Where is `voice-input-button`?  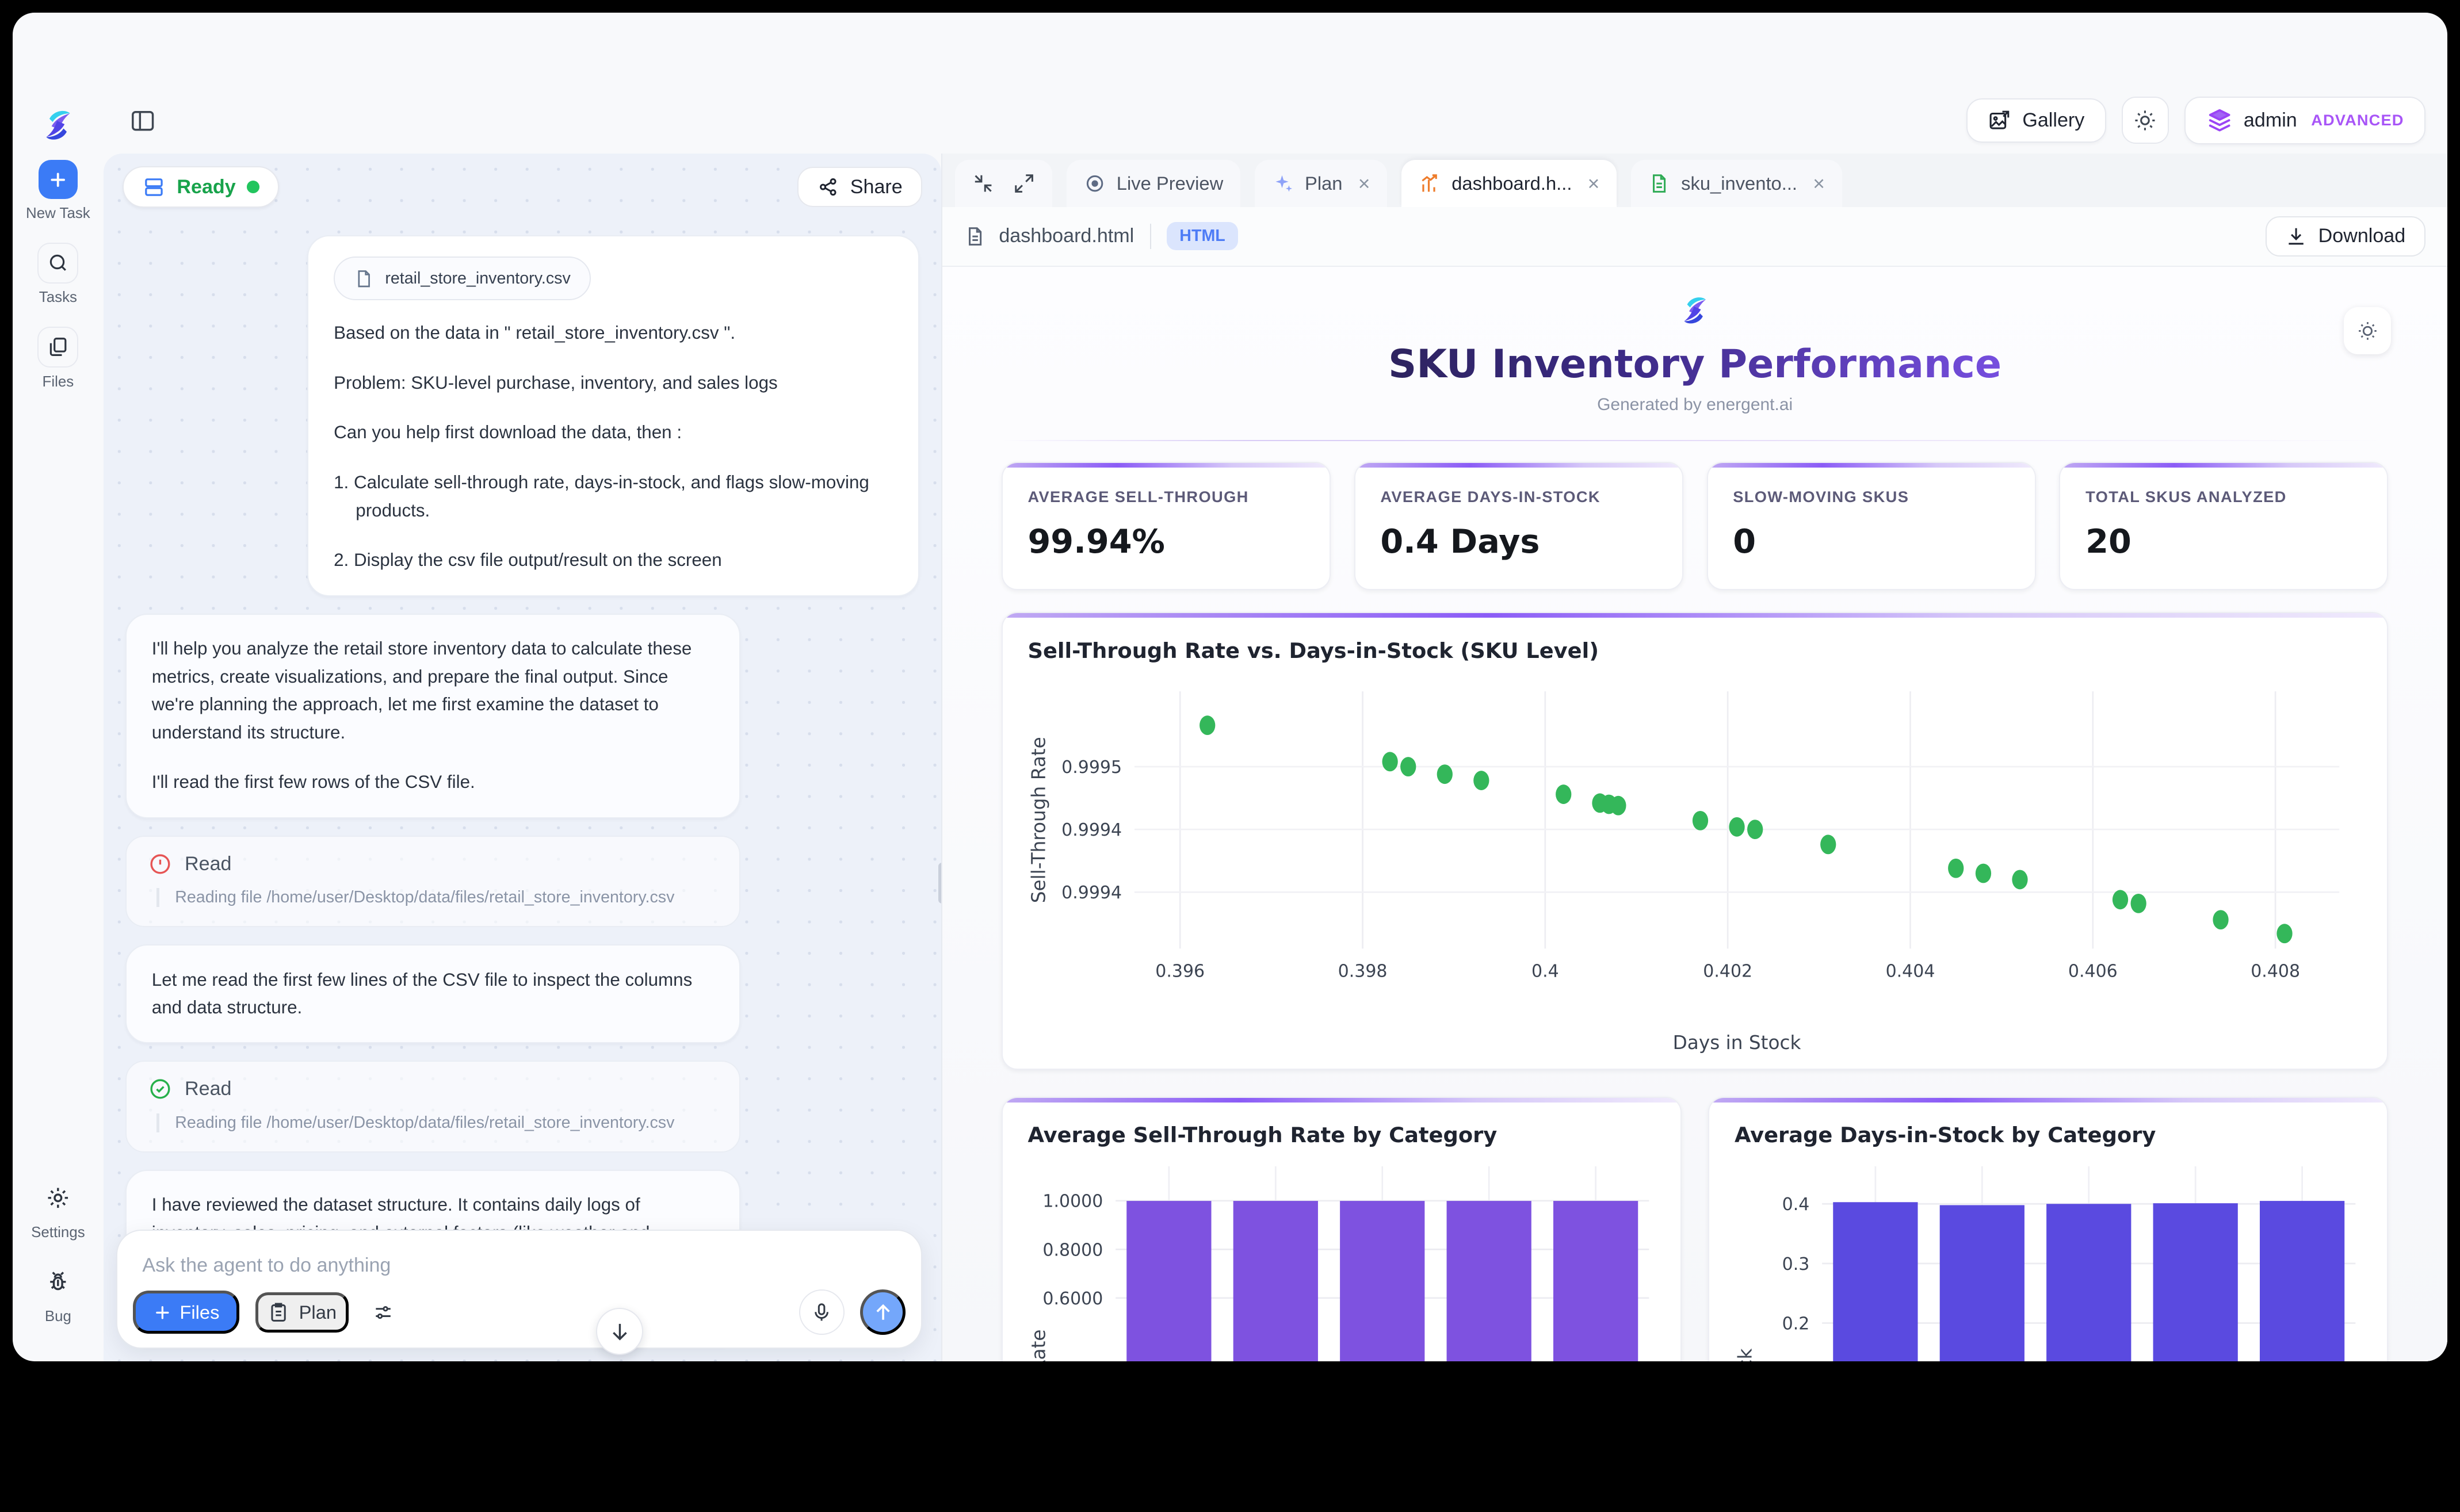 voice-input-button is located at coordinates (822, 1312).